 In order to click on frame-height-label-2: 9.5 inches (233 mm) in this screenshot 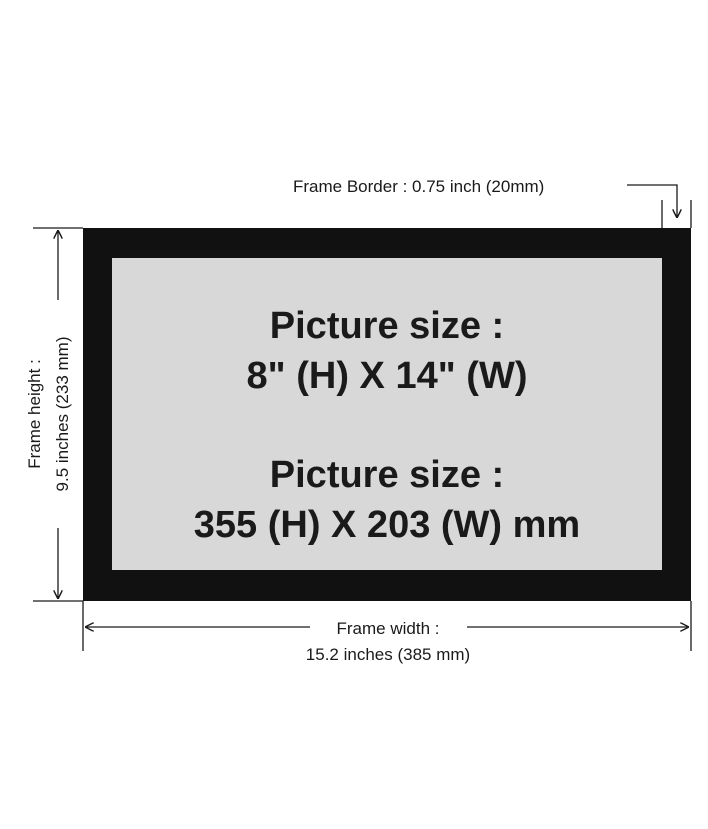, I will do `click(62, 414)`.